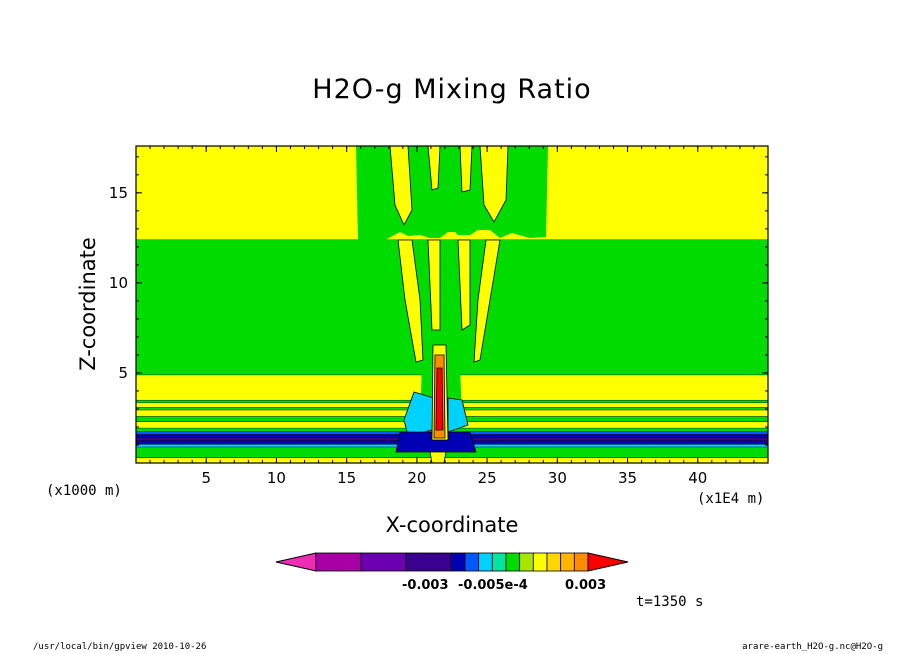 This screenshot has height=654, width=904. Describe the element at coordinates (586, 585) in the screenshot. I see `colorbar-label-3: 0.003` at that location.